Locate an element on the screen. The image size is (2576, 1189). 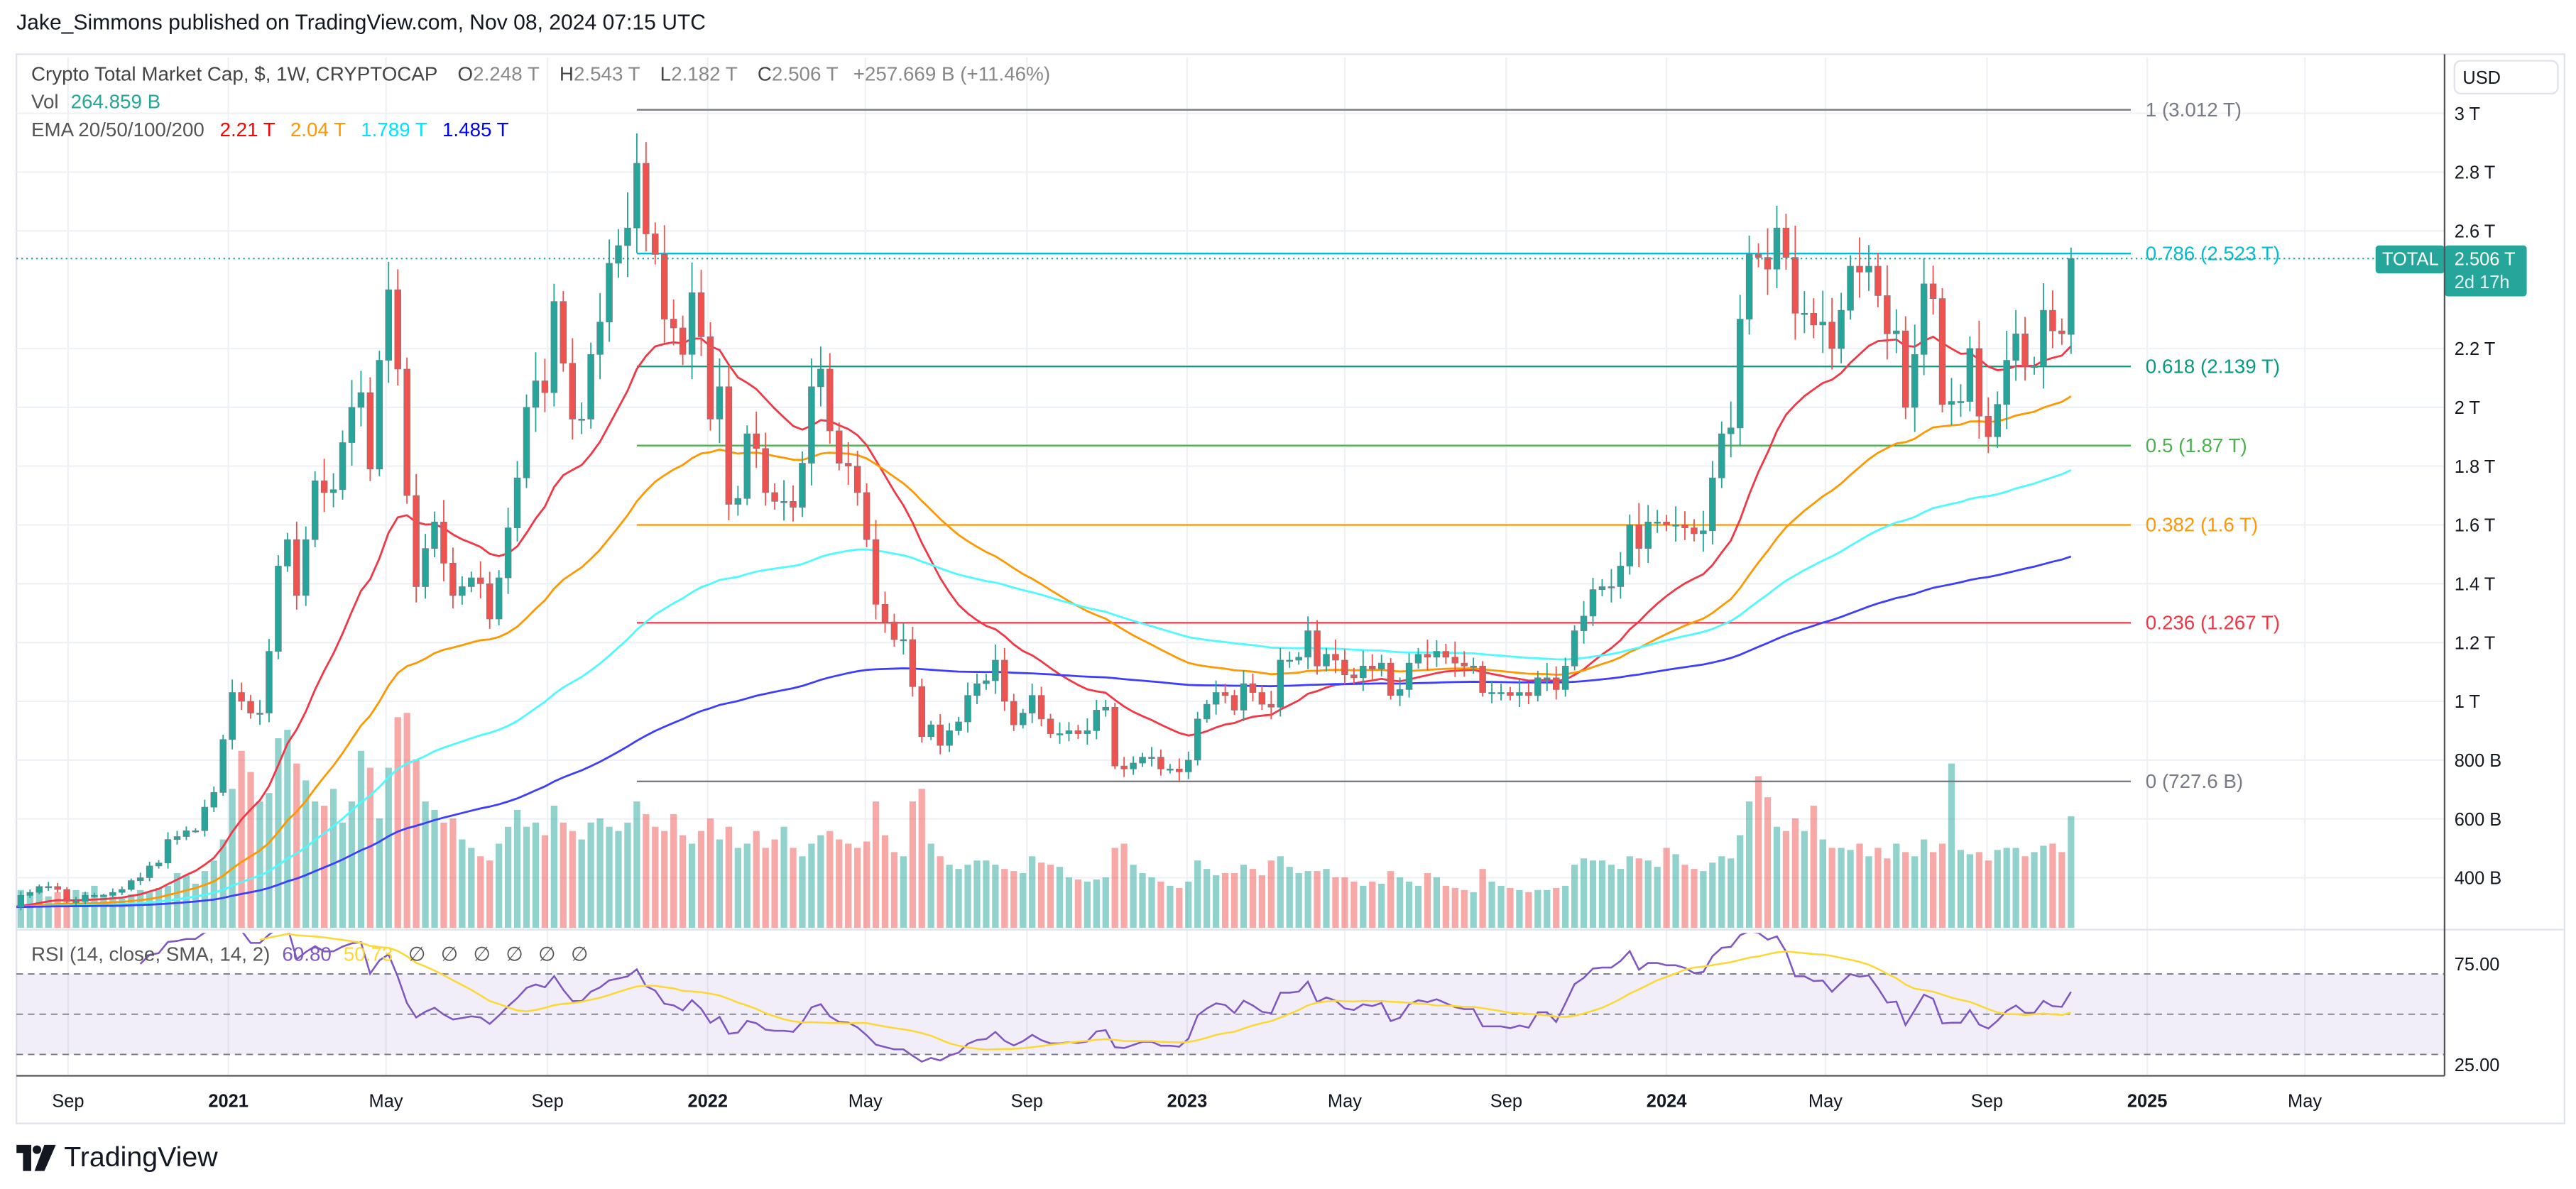
symbol-tag: TOTAL is located at coordinates (2410, 259).